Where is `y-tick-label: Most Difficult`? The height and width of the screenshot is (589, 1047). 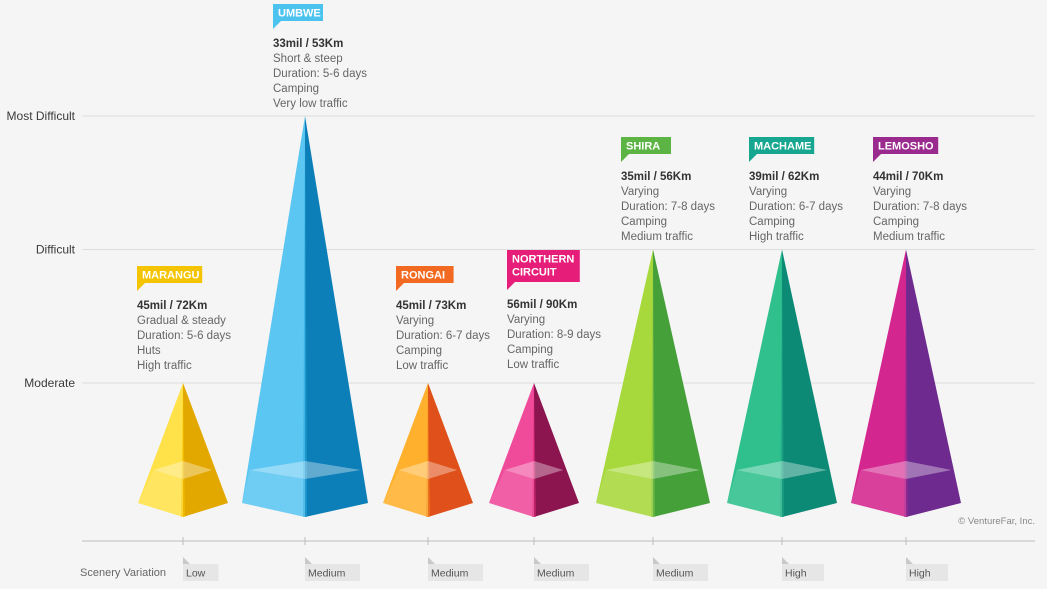
y-tick-label: Most Difficult is located at coordinates (41, 116).